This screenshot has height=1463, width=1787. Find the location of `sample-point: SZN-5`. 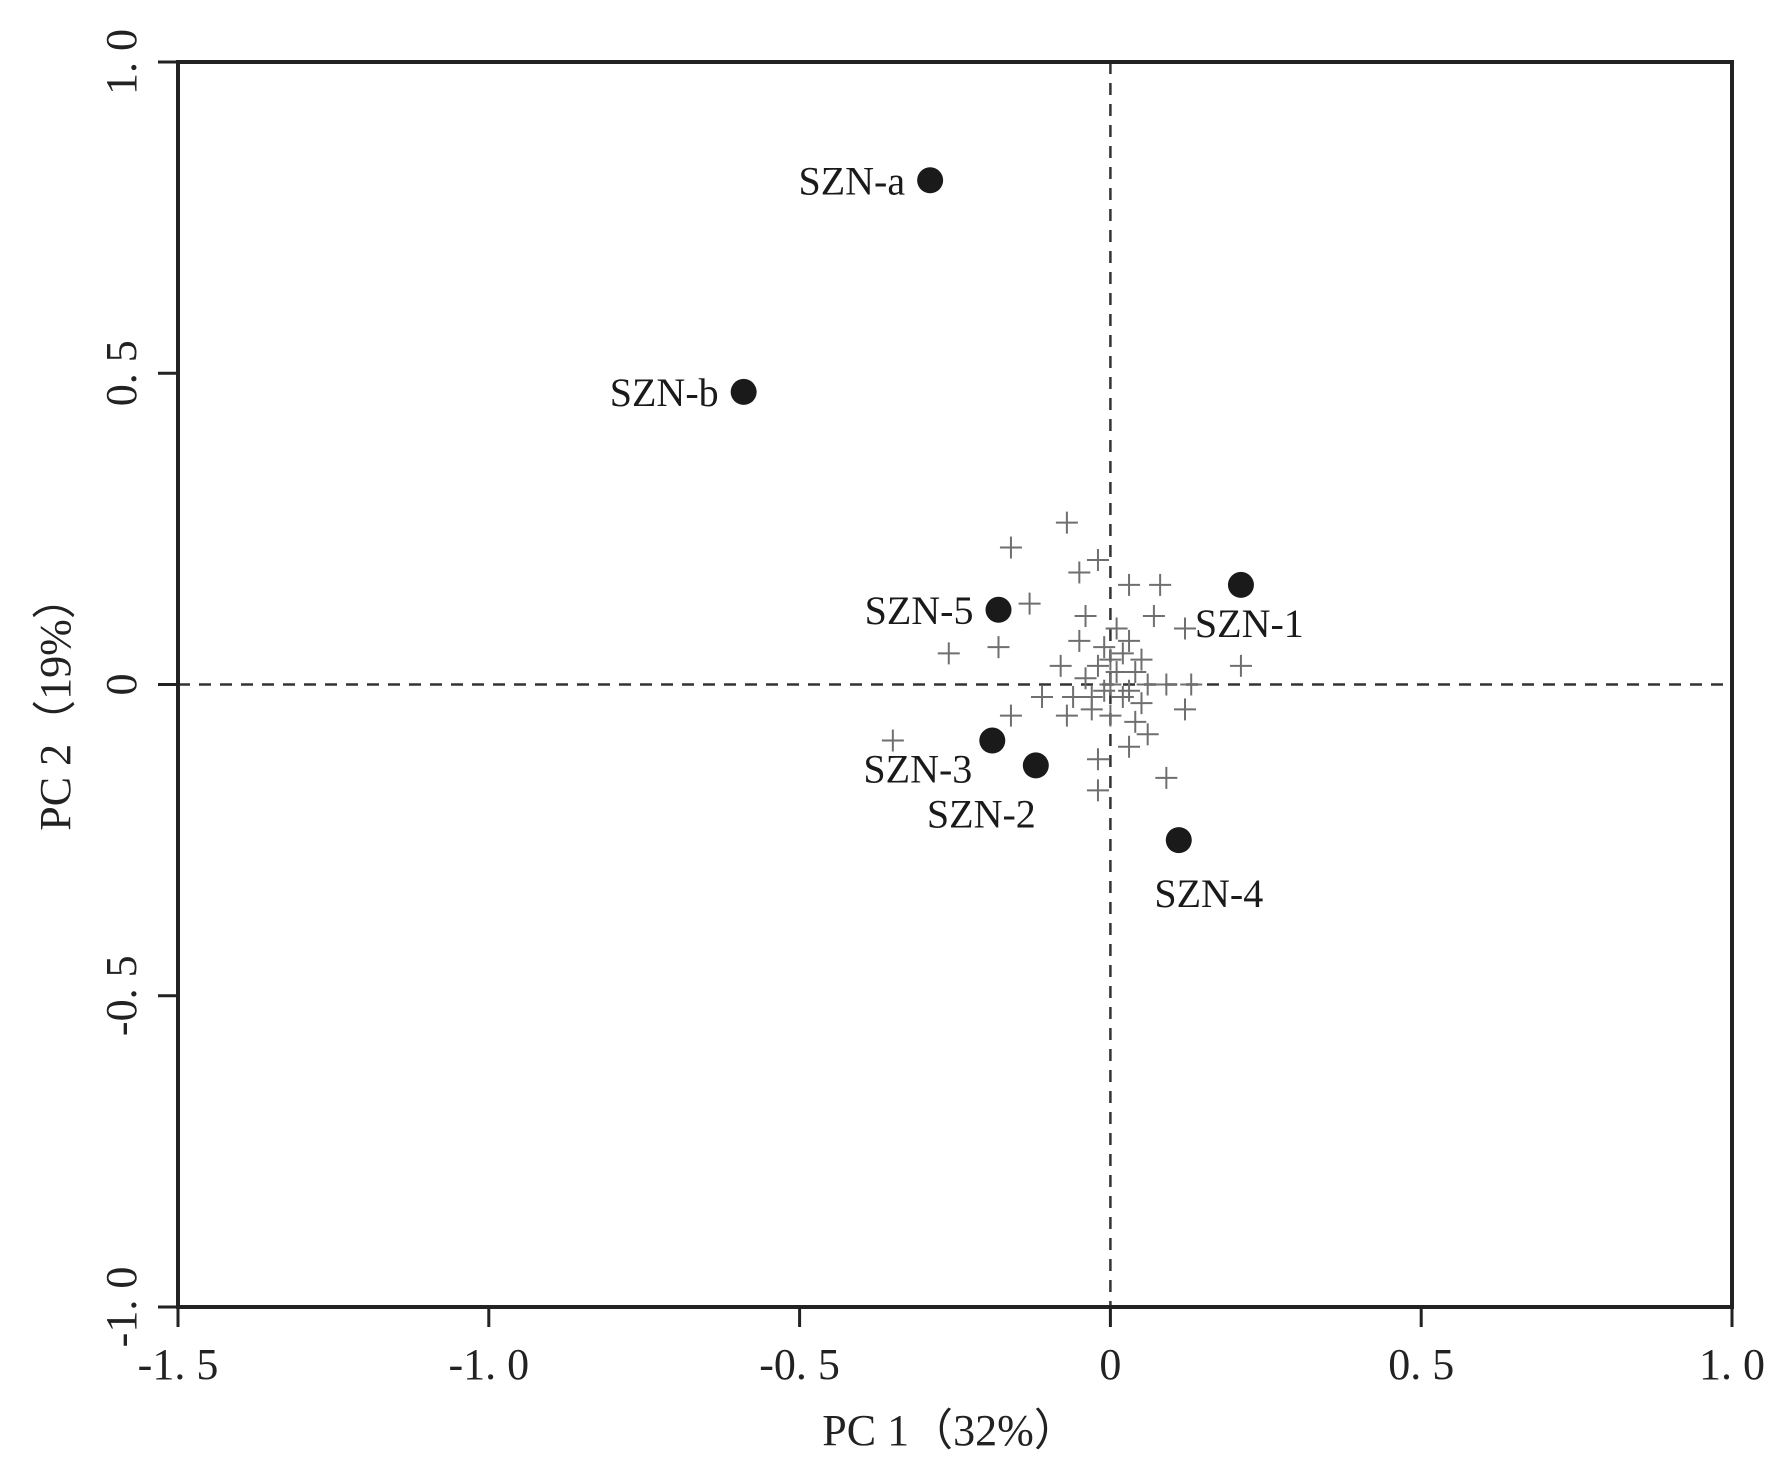

sample-point: SZN-5 is located at coordinates (938, 610).